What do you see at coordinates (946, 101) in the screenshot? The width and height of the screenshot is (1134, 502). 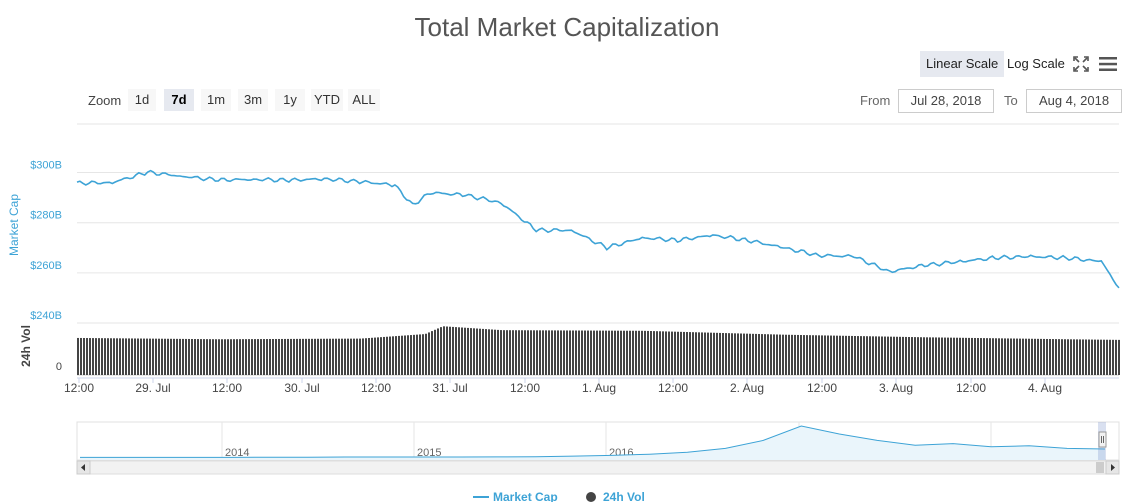 I see `from-date-input: Jul 28, 2018` at bounding box center [946, 101].